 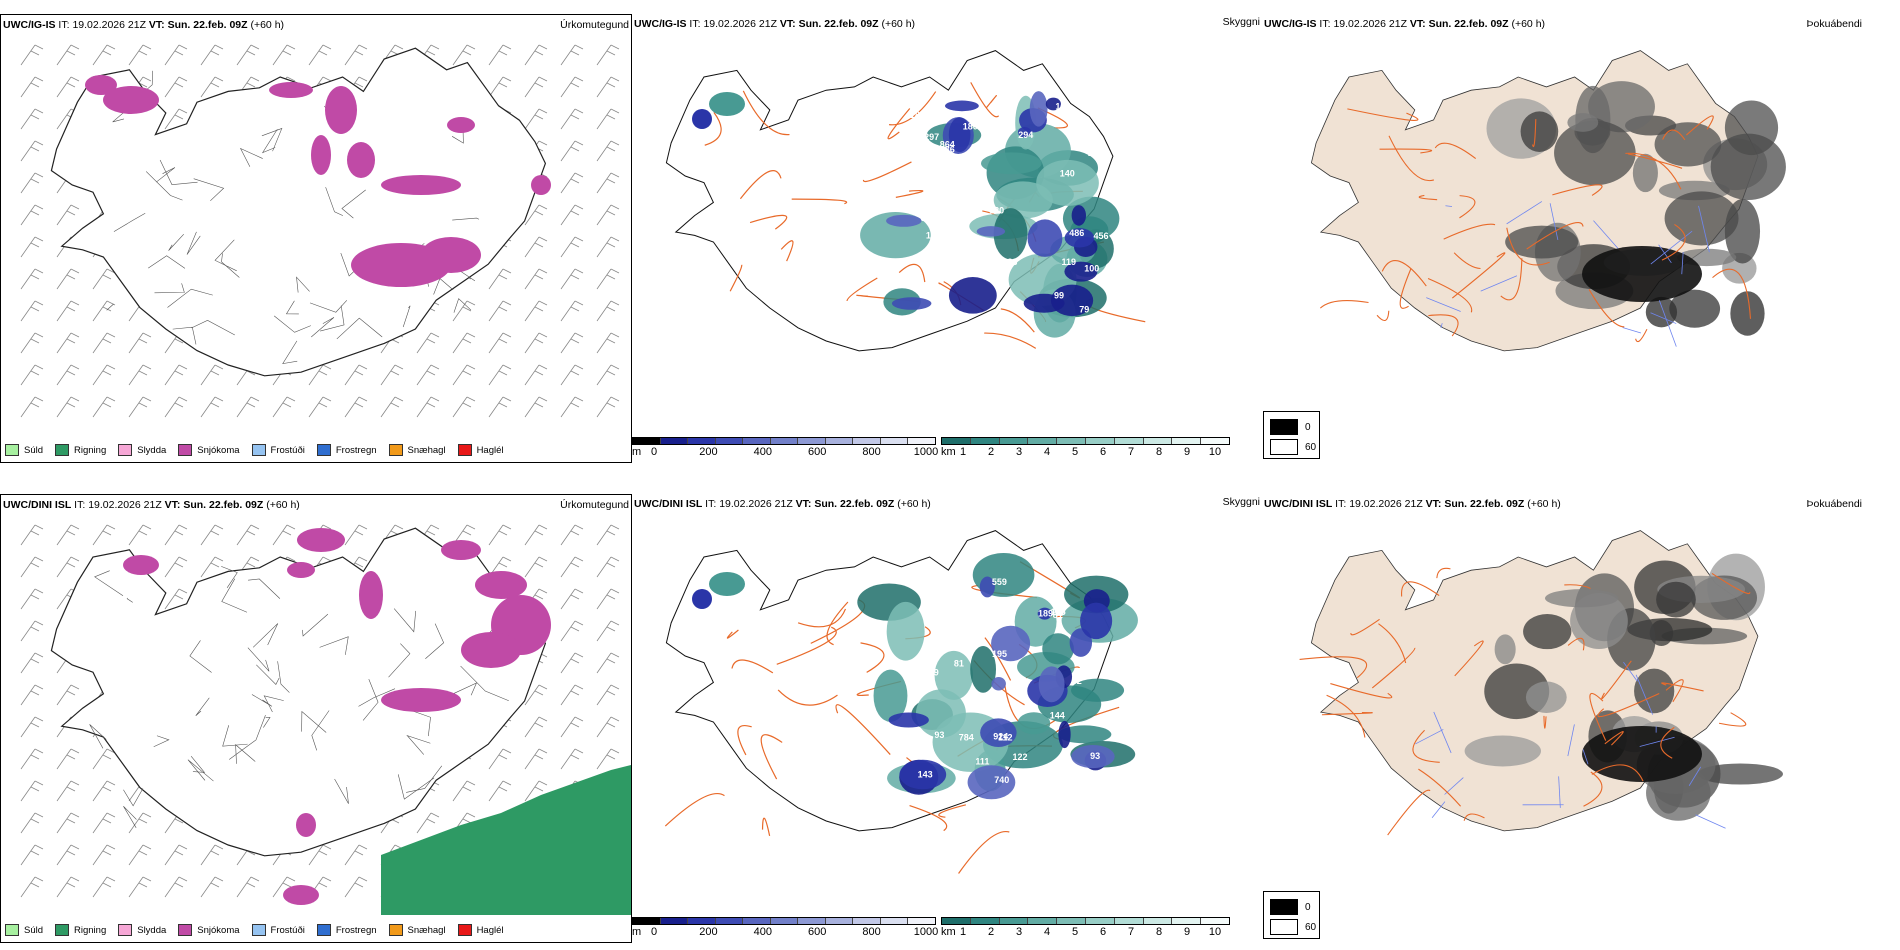 What do you see at coordinates (1067, 174) in the screenshot?
I see `cloud-base-label: 140` at bounding box center [1067, 174].